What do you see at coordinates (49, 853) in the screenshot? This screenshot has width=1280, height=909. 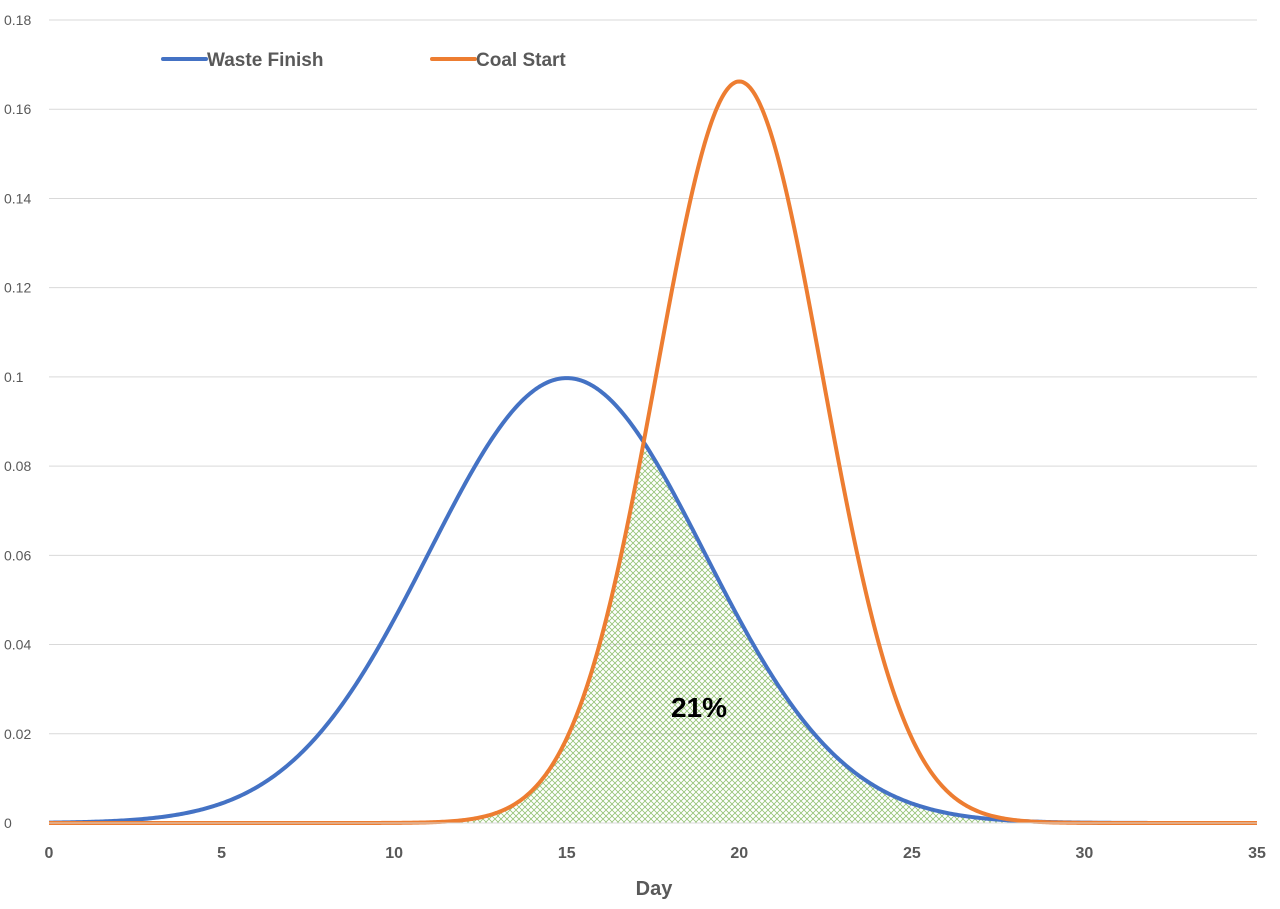 I see `x-tick-label: 0` at bounding box center [49, 853].